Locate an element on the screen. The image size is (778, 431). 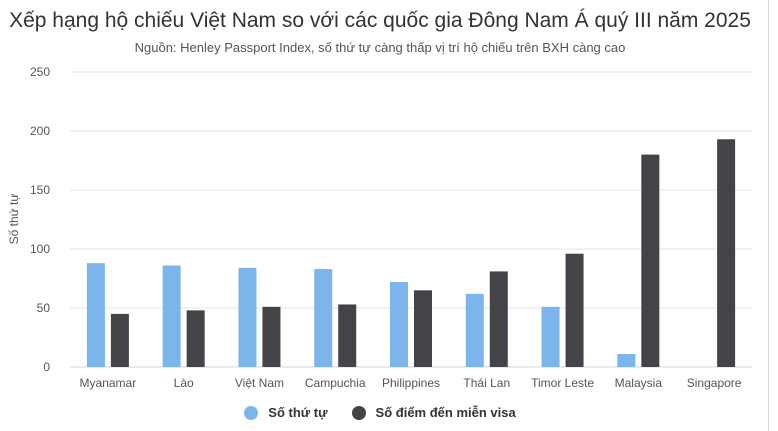
x-tick-label: Việt Nam is located at coordinates (259, 383).